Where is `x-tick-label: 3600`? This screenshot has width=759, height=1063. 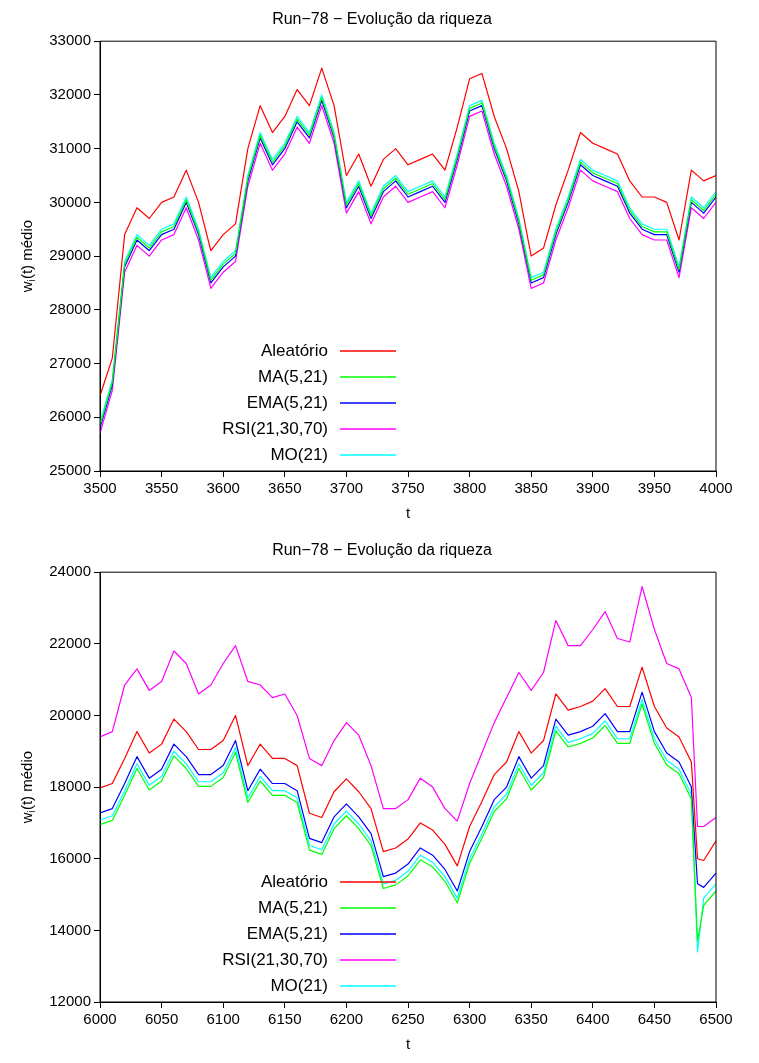 x-tick-label: 3600 is located at coordinates (223, 488).